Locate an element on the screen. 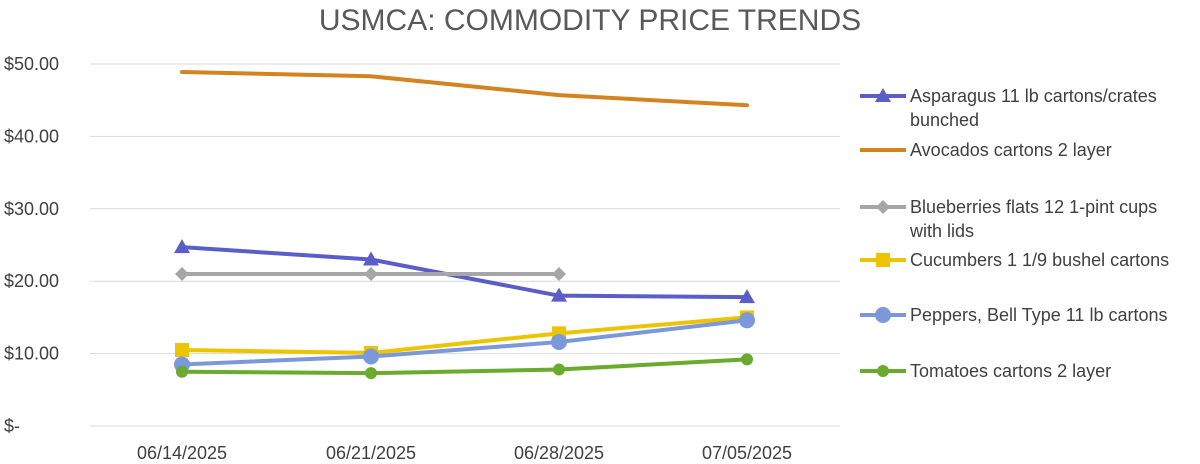 The image size is (1200, 464). y-tick-label: $40.00 is located at coordinates (31, 136).